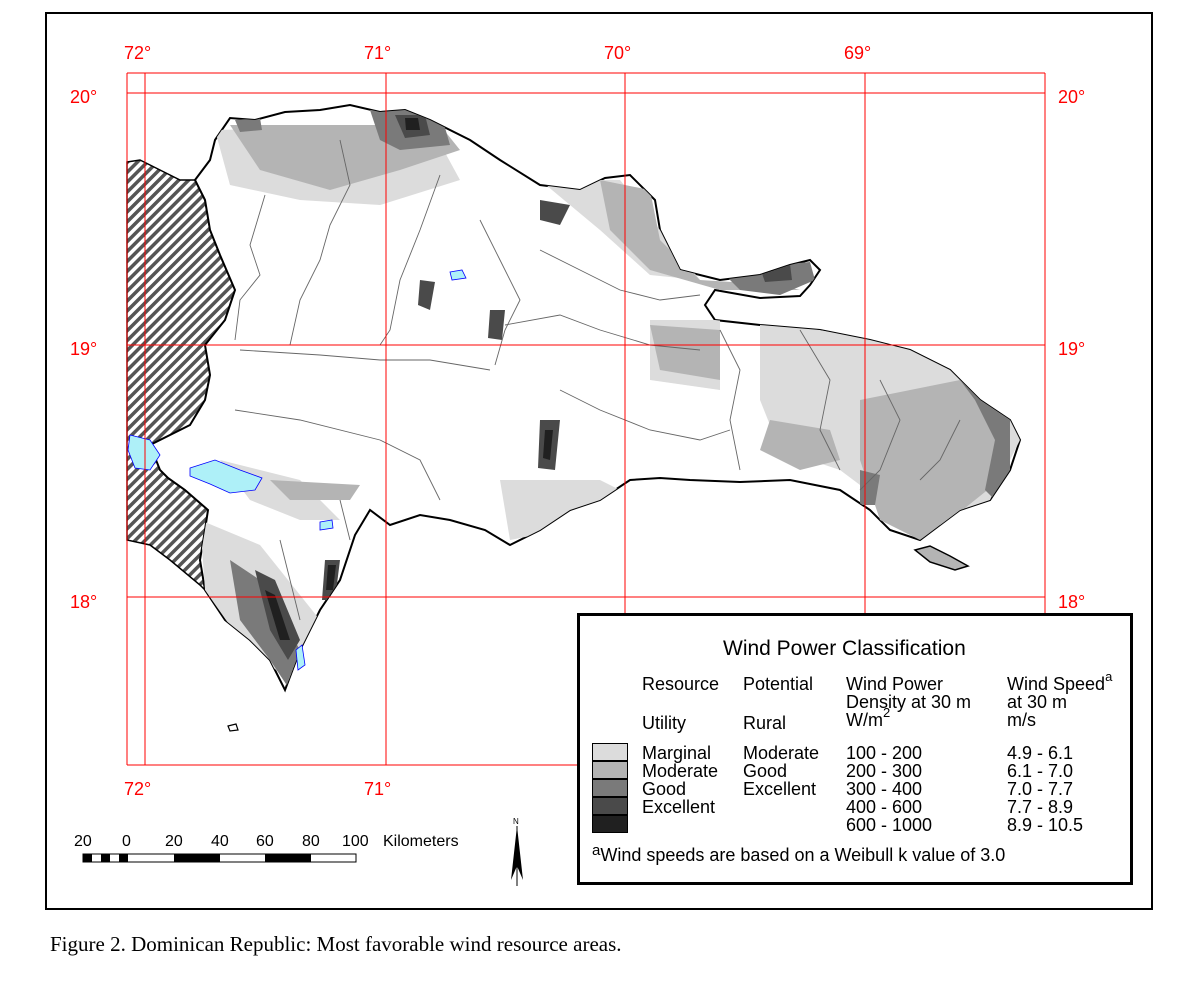 Image resolution: width=1200 pixels, height=990 pixels. Describe the element at coordinates (664, 789) in the screenshot. I see `legend-utility-3: Good` at that location.